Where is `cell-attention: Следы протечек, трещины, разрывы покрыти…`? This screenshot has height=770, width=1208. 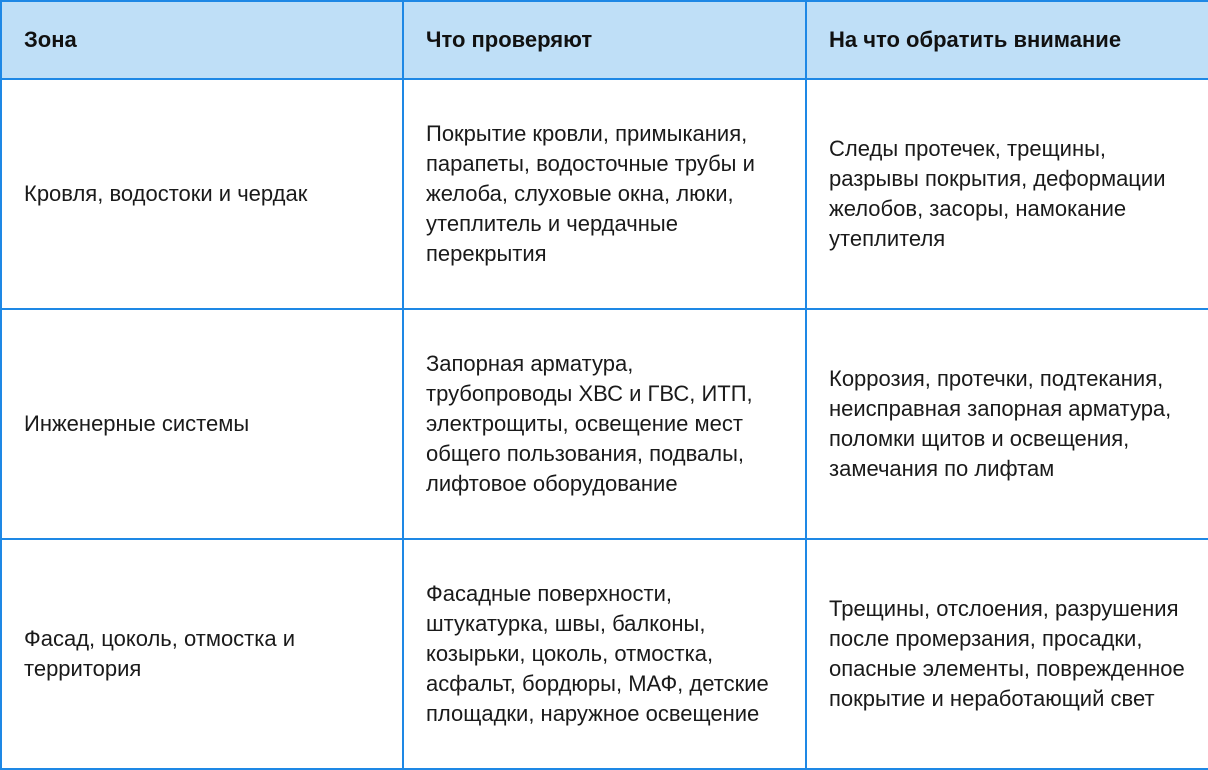 cell-attention: Следы протечек, трещины, разрывы покрыти… is located at coordinates (1006, 193).